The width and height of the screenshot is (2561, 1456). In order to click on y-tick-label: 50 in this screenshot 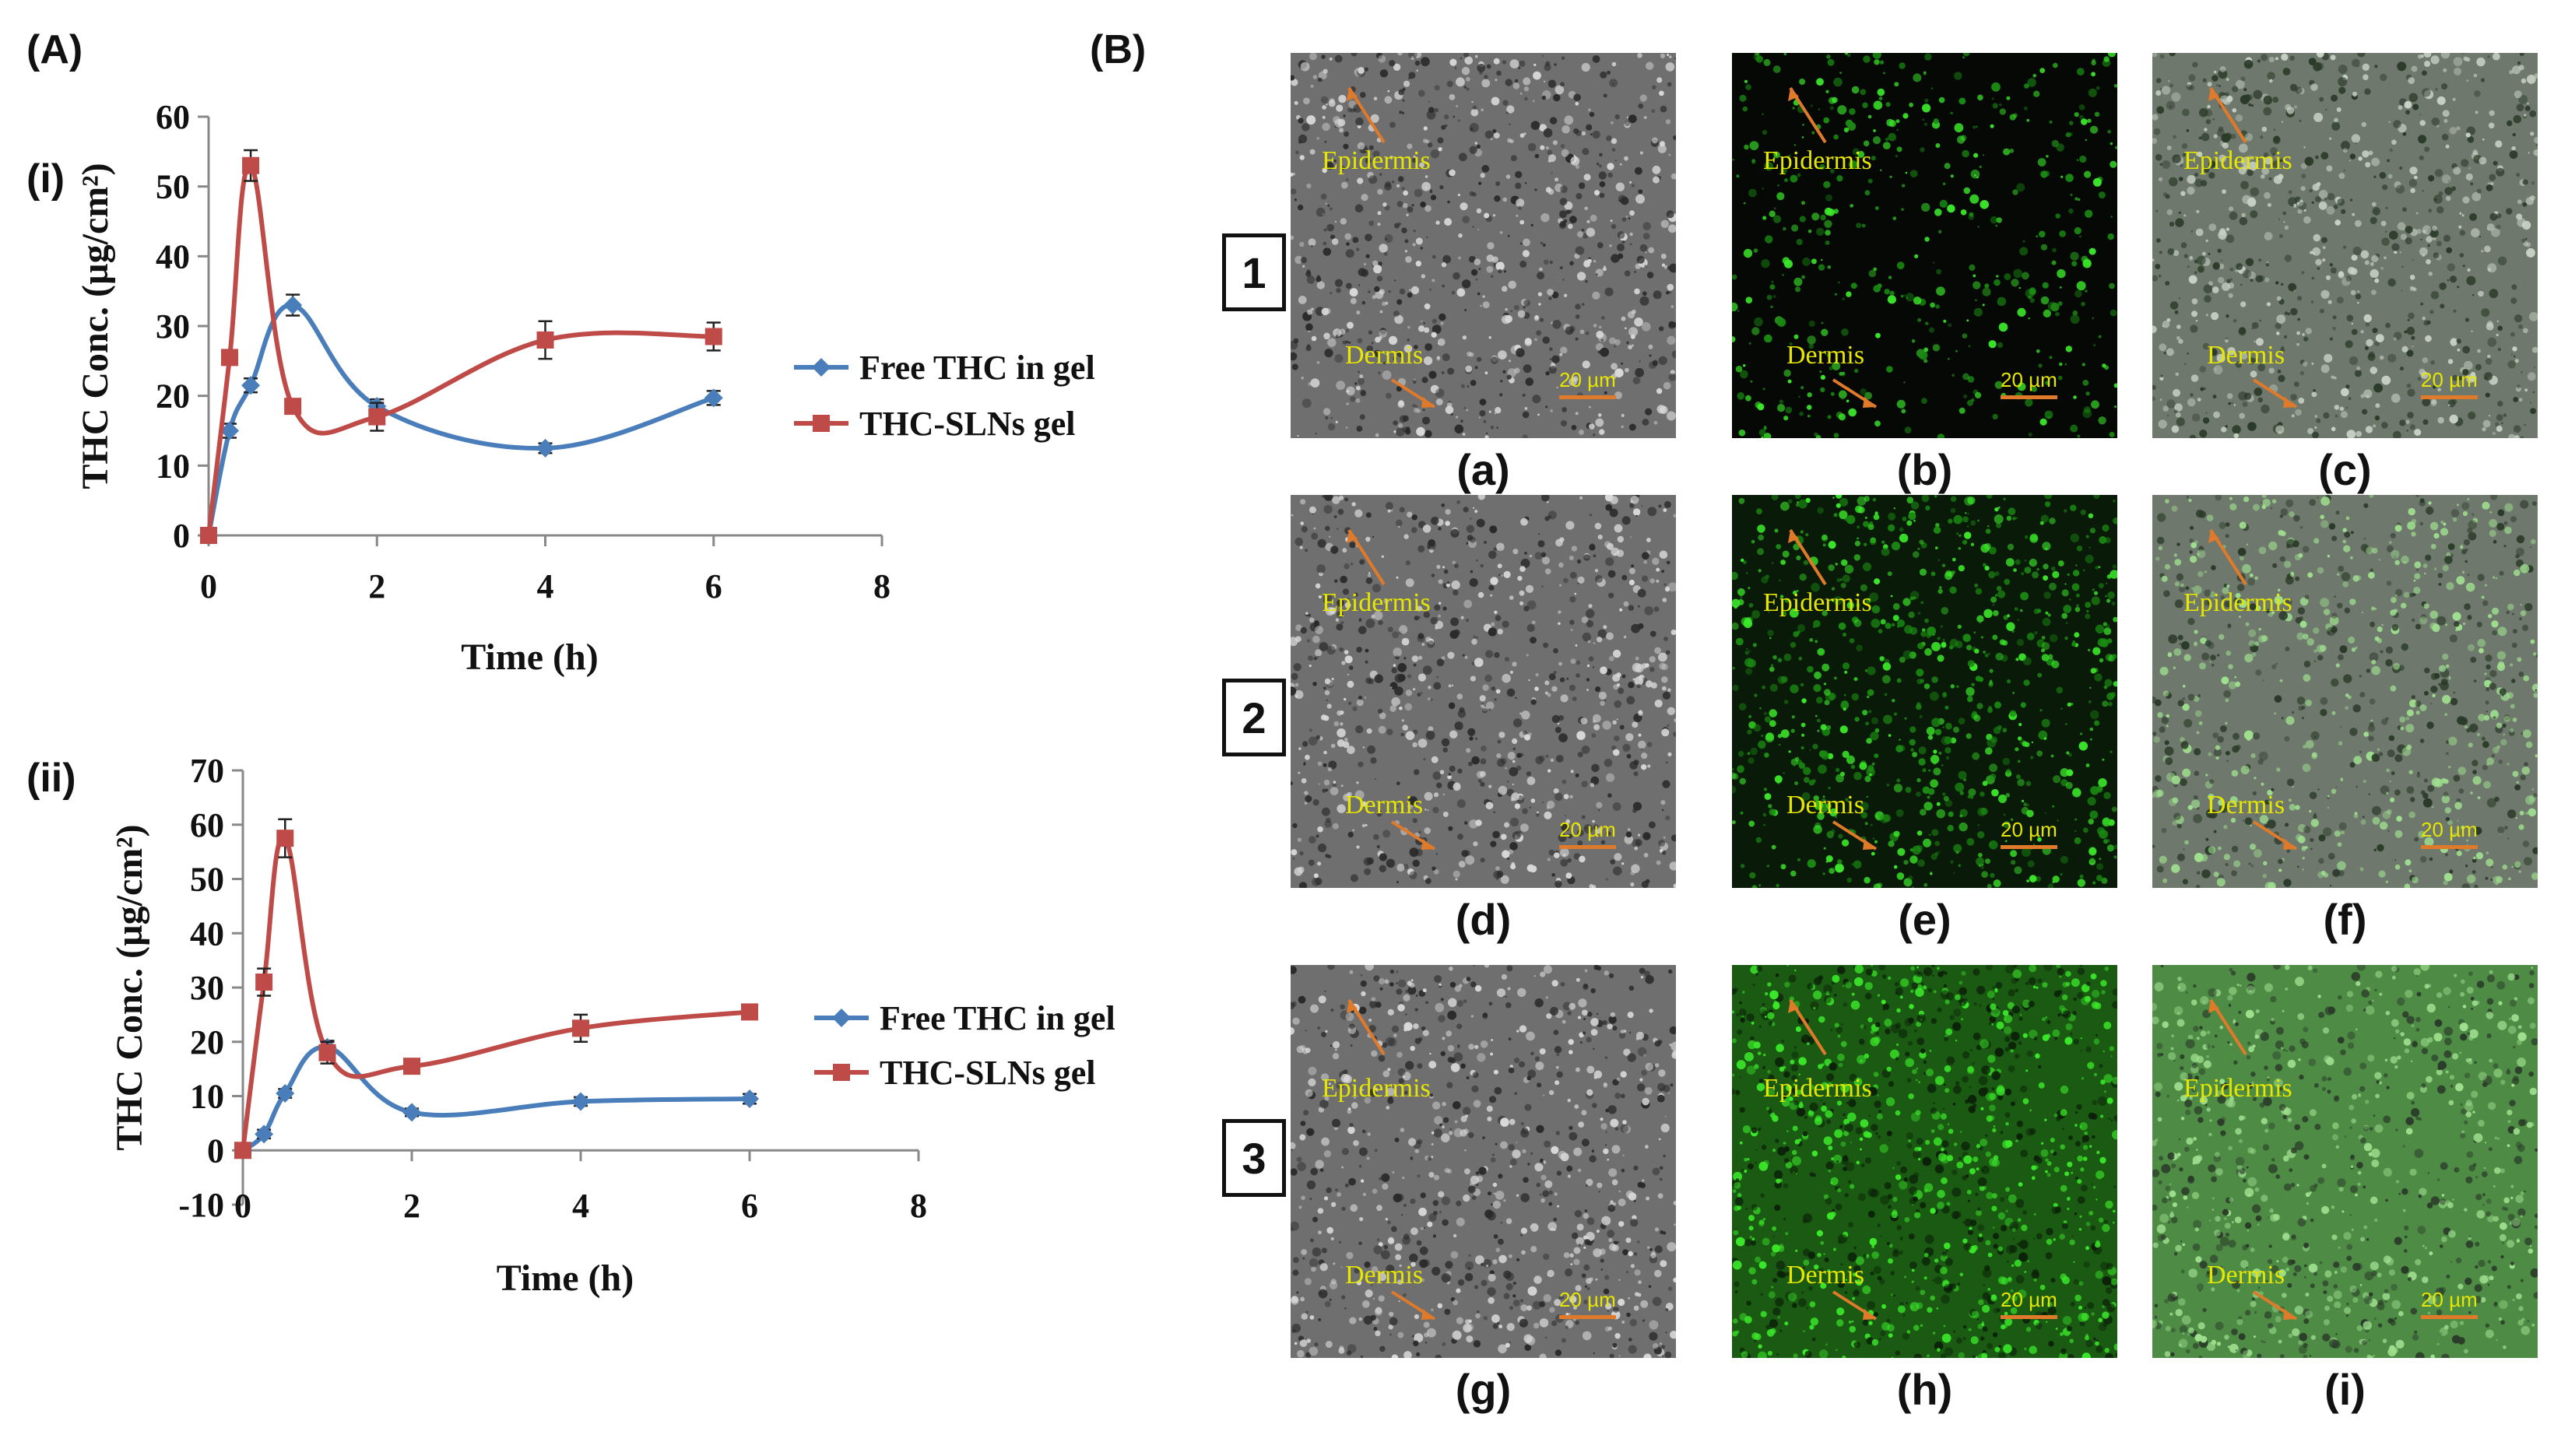, I will do `click(207, 880)`.